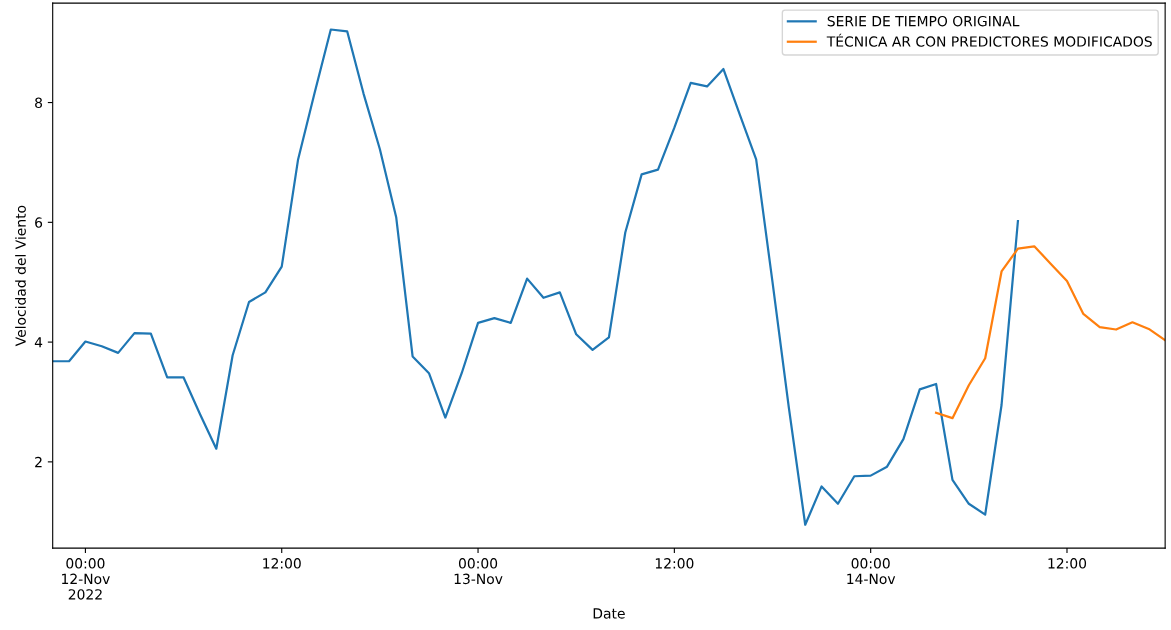 The width and height of the screenshot is (1171, 630). Describe the element at coordinates (923, 21) in the screenshot. I see `legend-label: SERIE DE TIEMPO ORIGINAL` at that location.